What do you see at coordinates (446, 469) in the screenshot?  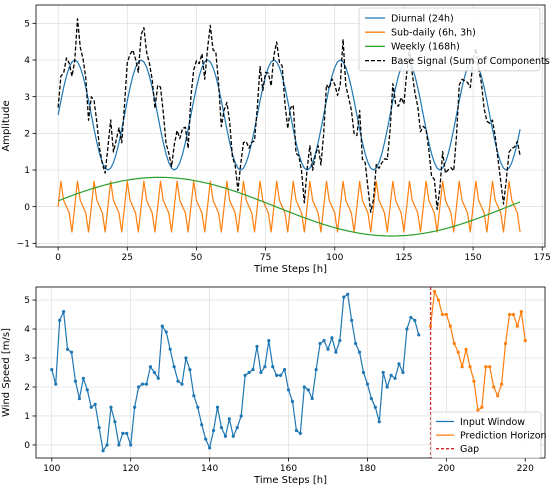 I see `c2-tick-label-x: 200` at bounding box center [446, 469].